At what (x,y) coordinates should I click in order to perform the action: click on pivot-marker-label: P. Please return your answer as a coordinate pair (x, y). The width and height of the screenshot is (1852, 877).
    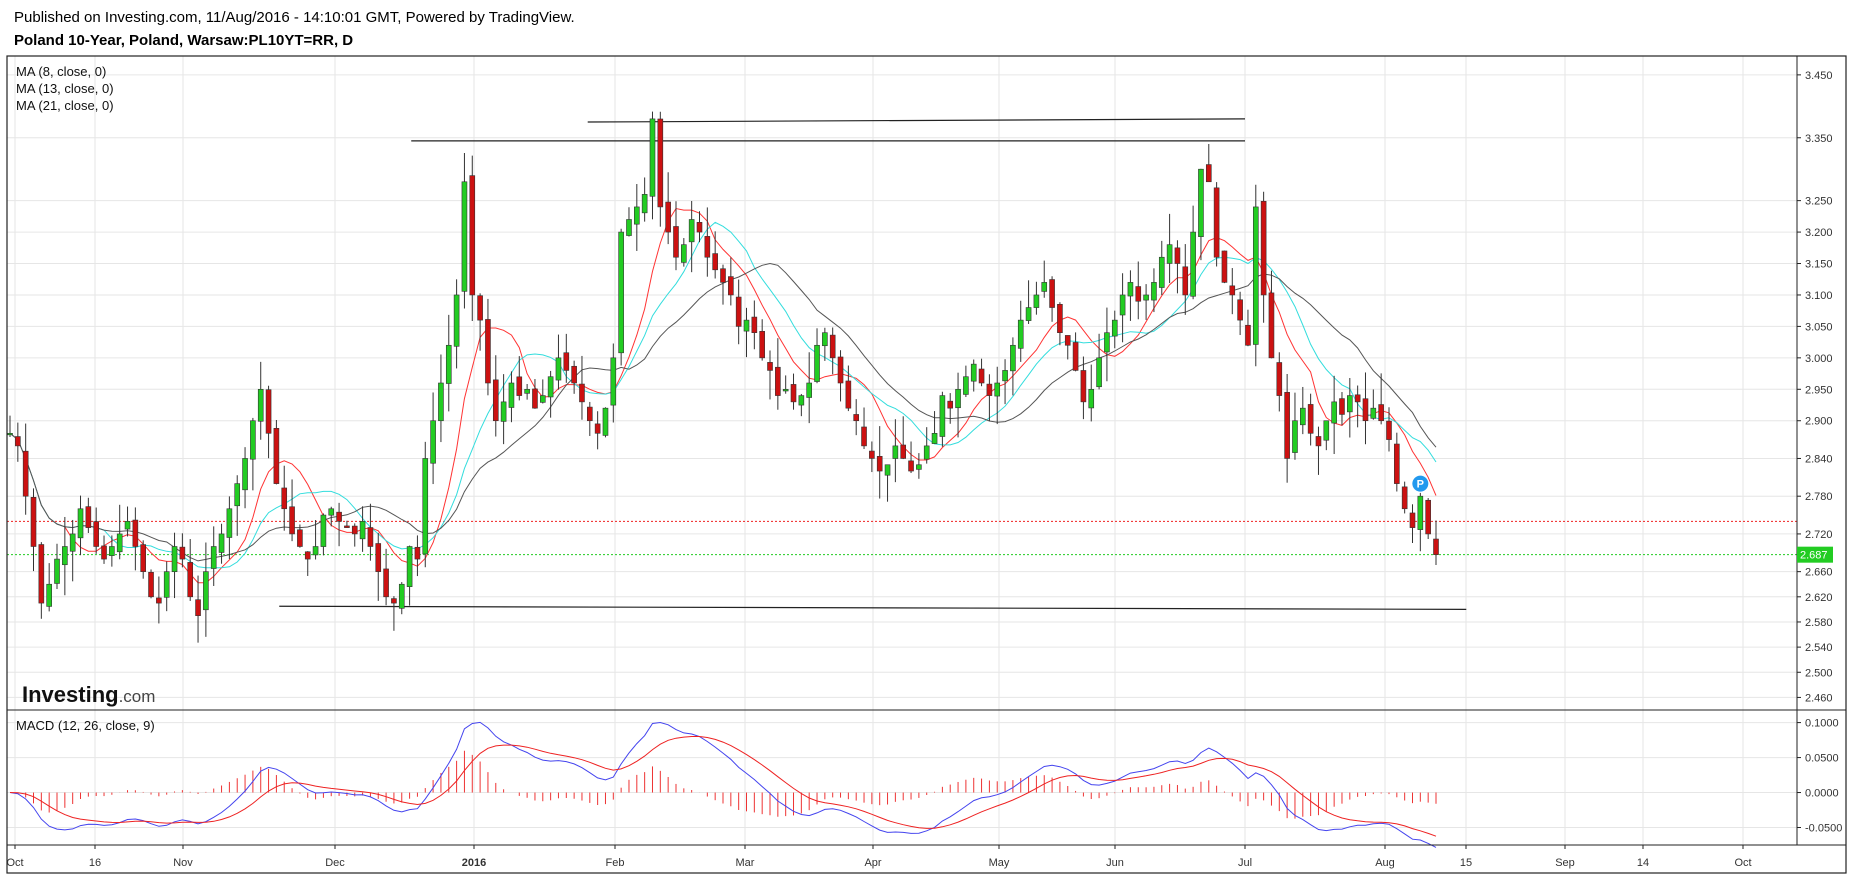
    Looking at the image, I should click on (1420, 485).